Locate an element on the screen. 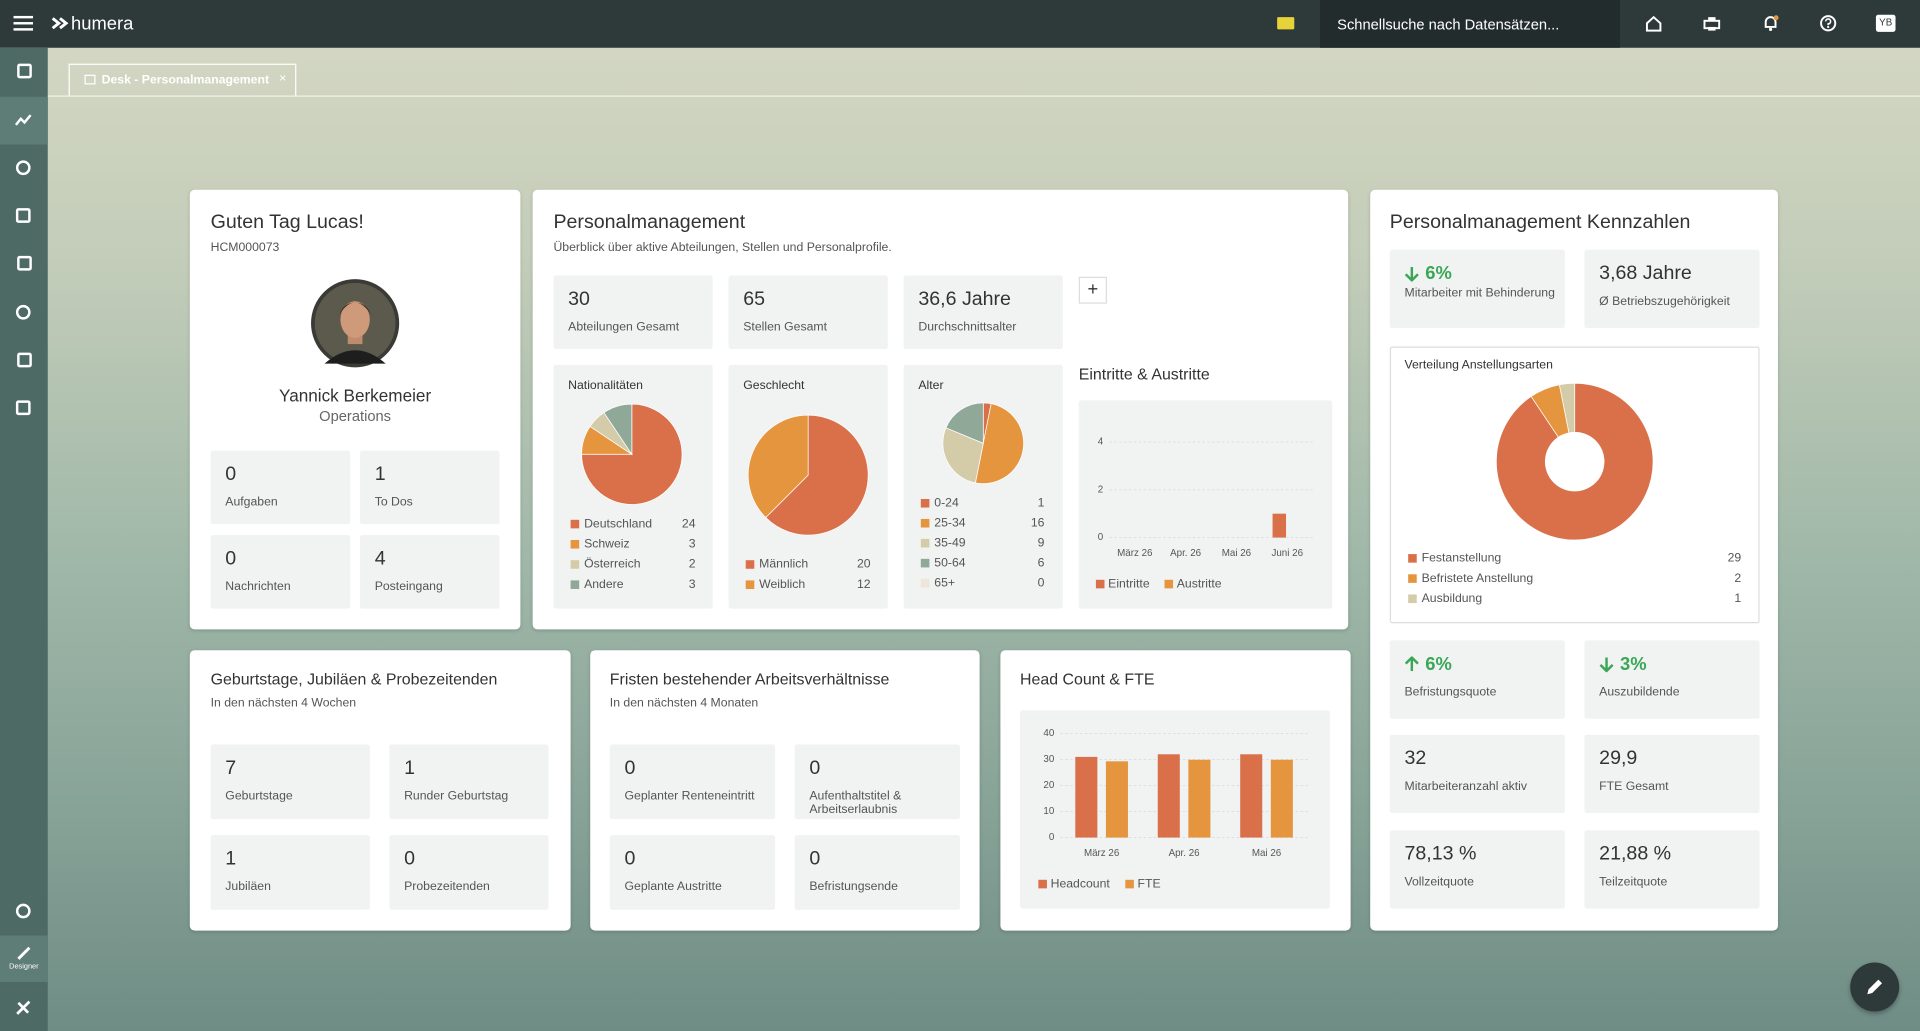  stat-tile: 21,88 % Teilzeitquote is located at coordinates (1672, 869).